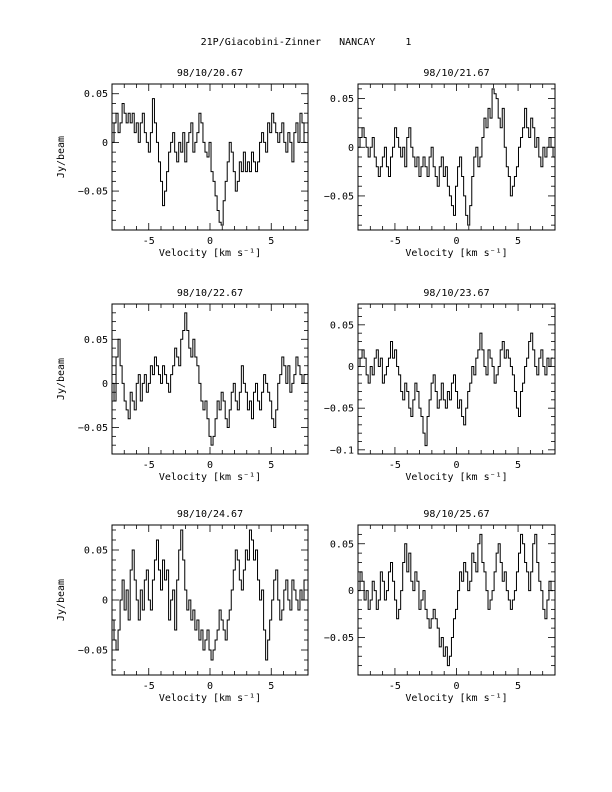 The width and height of the screenshot is (612, 792). What do you see at coordinates (456, 293) in the screenshot?
I see `panel-title: 98/10/23.67` at bounding box center [456, 293].